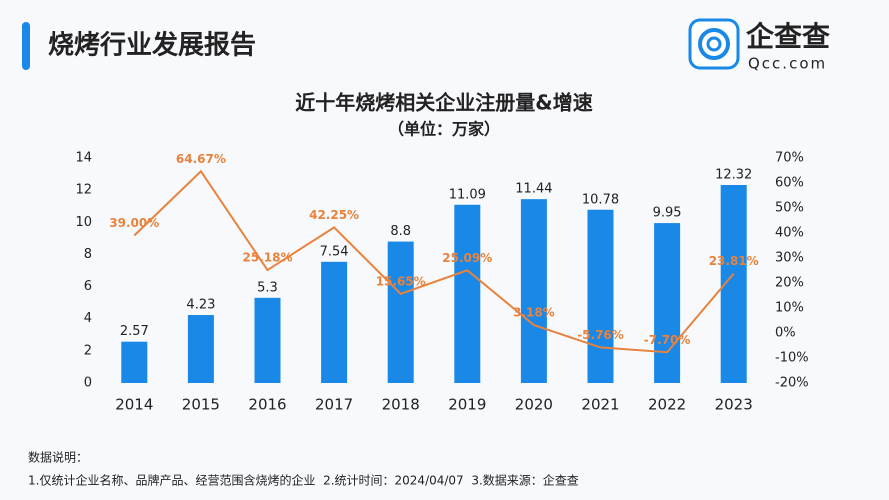 The width and height of the screenshot is (889, 500). What do you see at coordinates (734, 261) in the screenshot?
I see `line-value-label: 23.81%` at bounding box center [734, 261].